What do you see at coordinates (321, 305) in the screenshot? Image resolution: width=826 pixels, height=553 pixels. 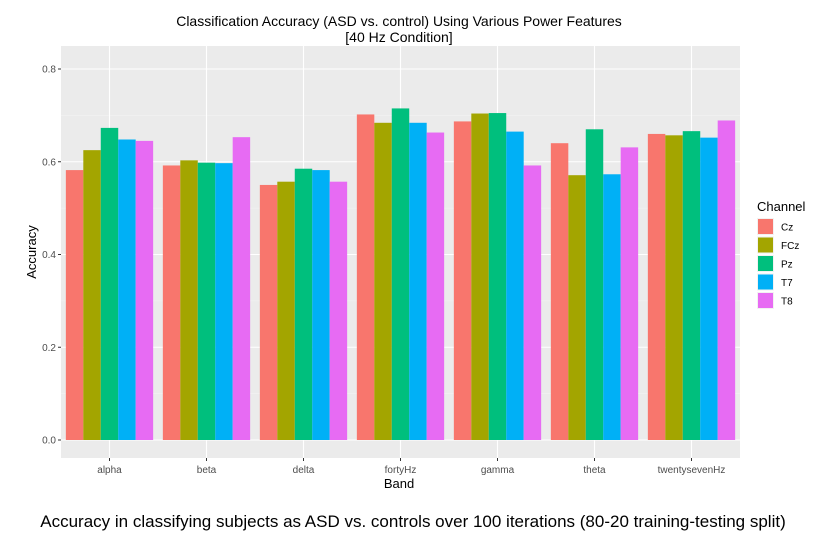 I see `bar-delta-T7` at bounding box center [321, 305].